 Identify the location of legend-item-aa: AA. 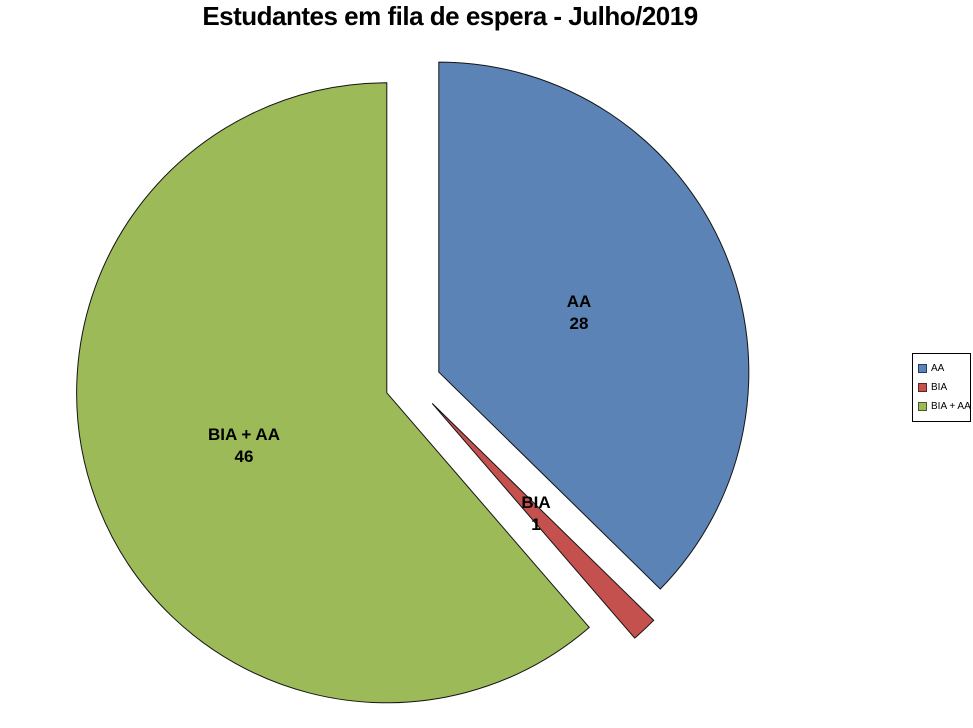
(943, 368).